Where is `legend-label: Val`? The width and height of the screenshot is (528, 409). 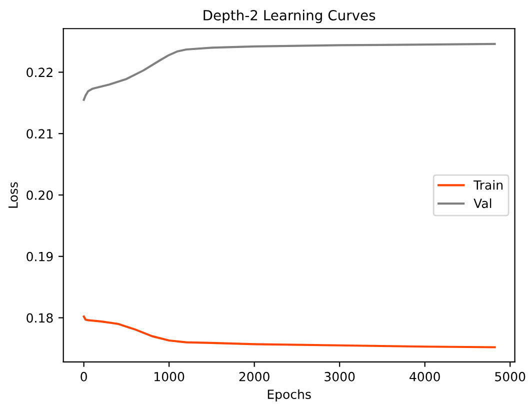
legend-label: Val is located at coordinates (483, 203).